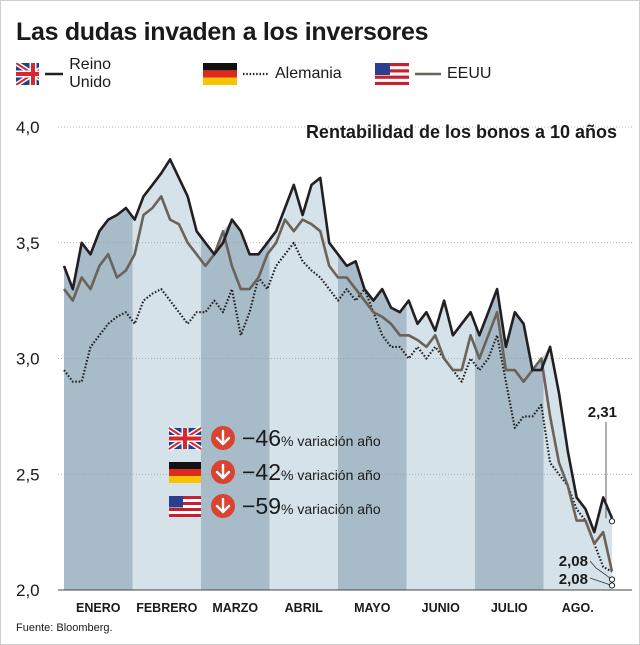  What do you see at coordinates (222, 32) in the screenshot?
I see `chart-title: Las dudas invaden a los inversores` at bounding box center [222, 32].